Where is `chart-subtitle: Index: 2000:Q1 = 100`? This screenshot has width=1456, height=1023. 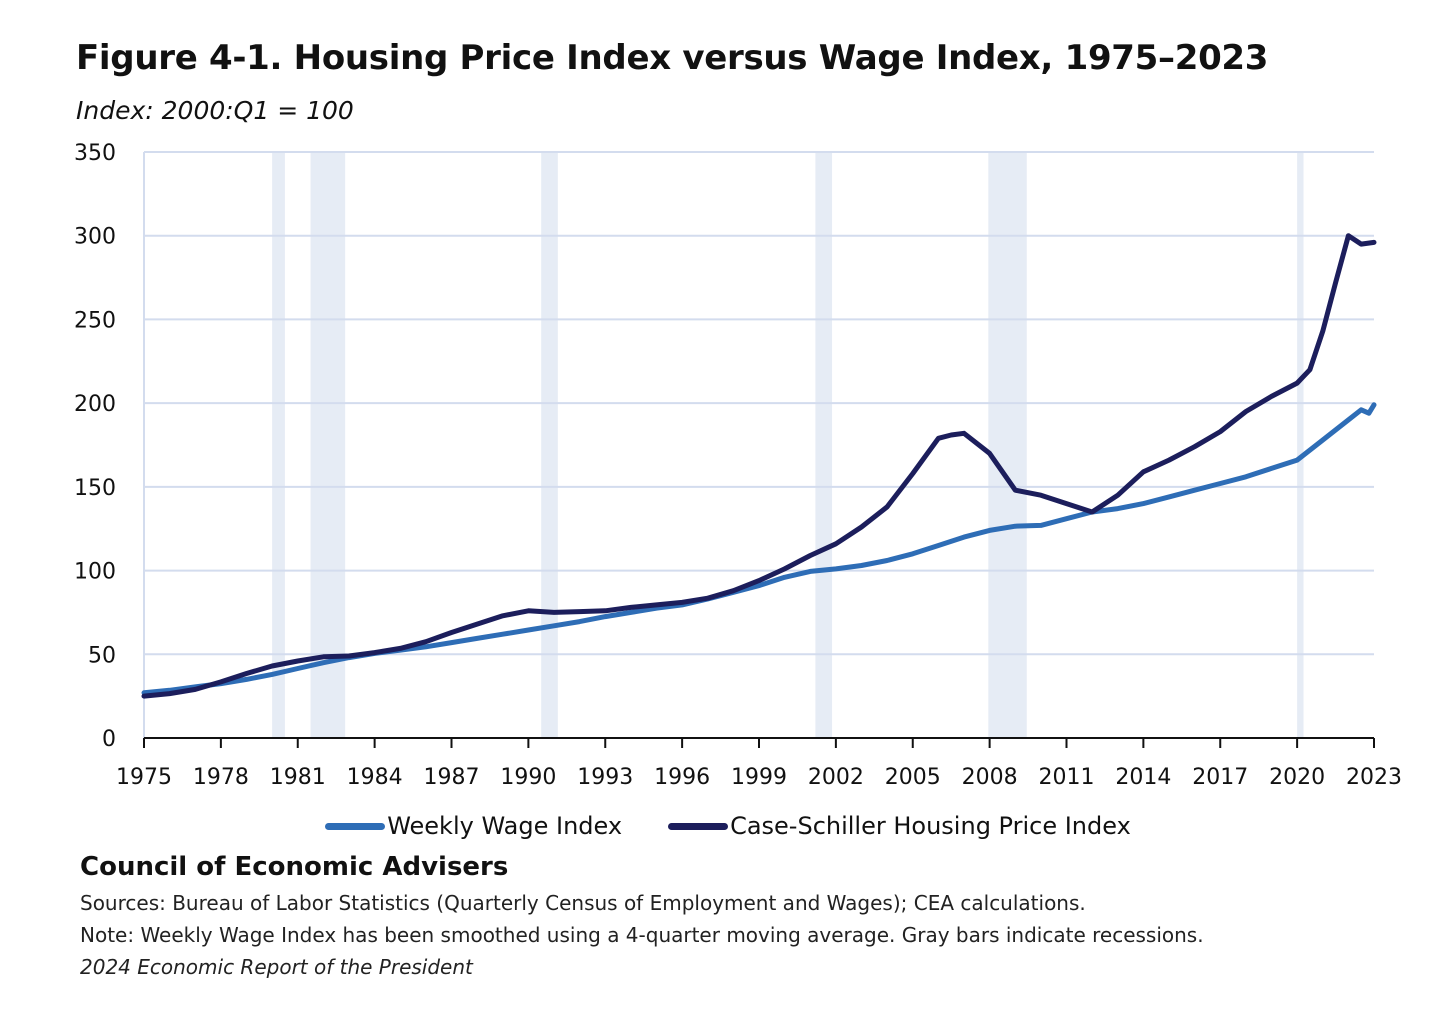 chart-subtitle: Index: 2000:Q1 = 100 is located at coordinates (215, 110).